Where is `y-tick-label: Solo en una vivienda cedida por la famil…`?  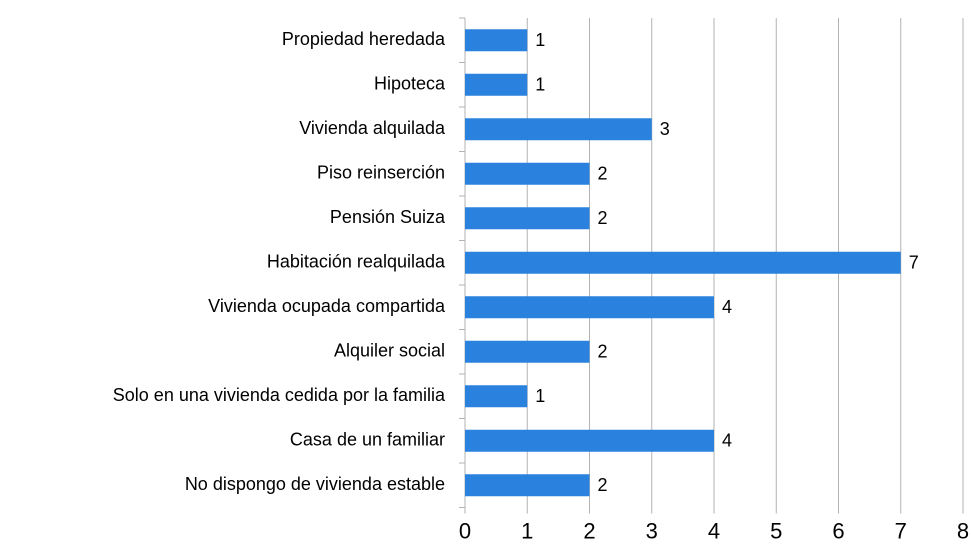
y-tick-label: Solo en una vivienda cedida por la famil… is located at coordinates (279, 395).